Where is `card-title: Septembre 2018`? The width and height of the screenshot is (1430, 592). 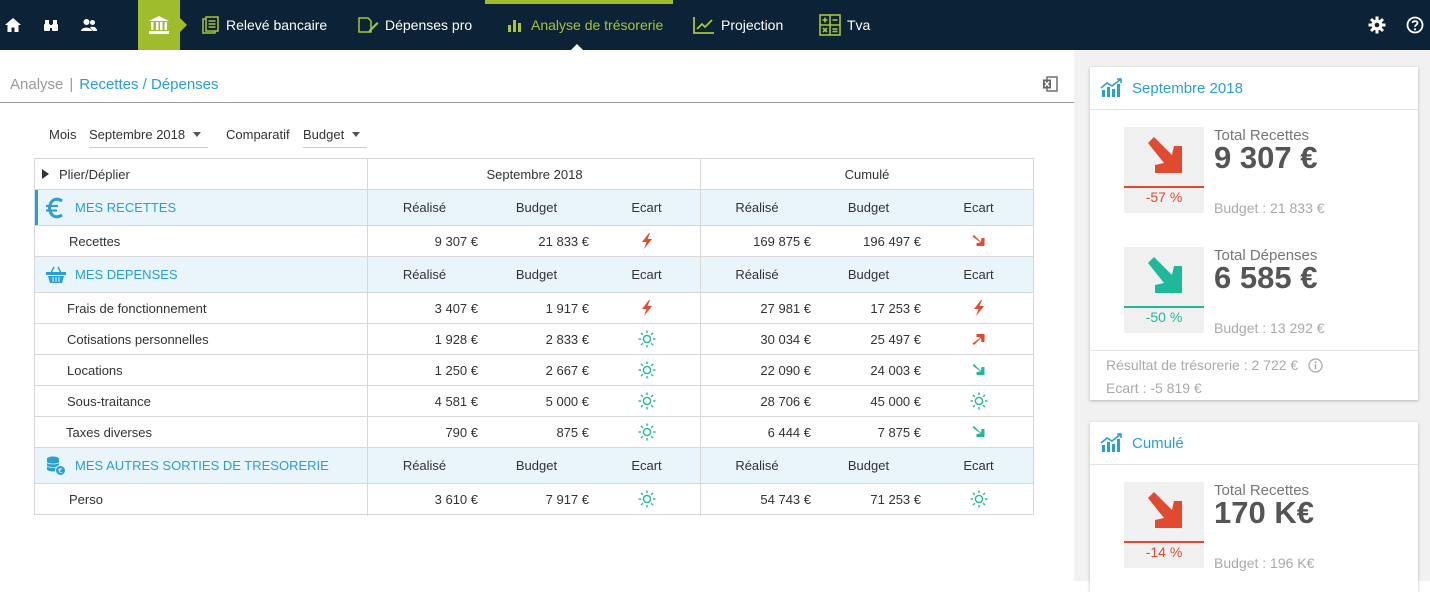
card-title: Septembre 2018 is located at coordinates (1187, 88).